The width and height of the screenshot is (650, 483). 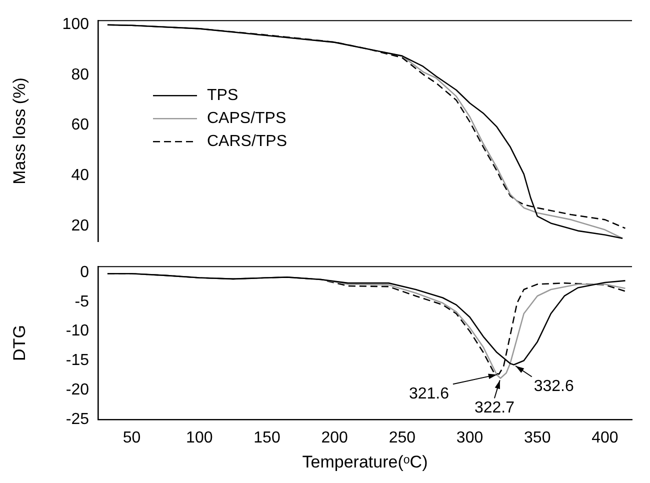 I want to click on annotation: 332.6, so click(x=554, y=387).